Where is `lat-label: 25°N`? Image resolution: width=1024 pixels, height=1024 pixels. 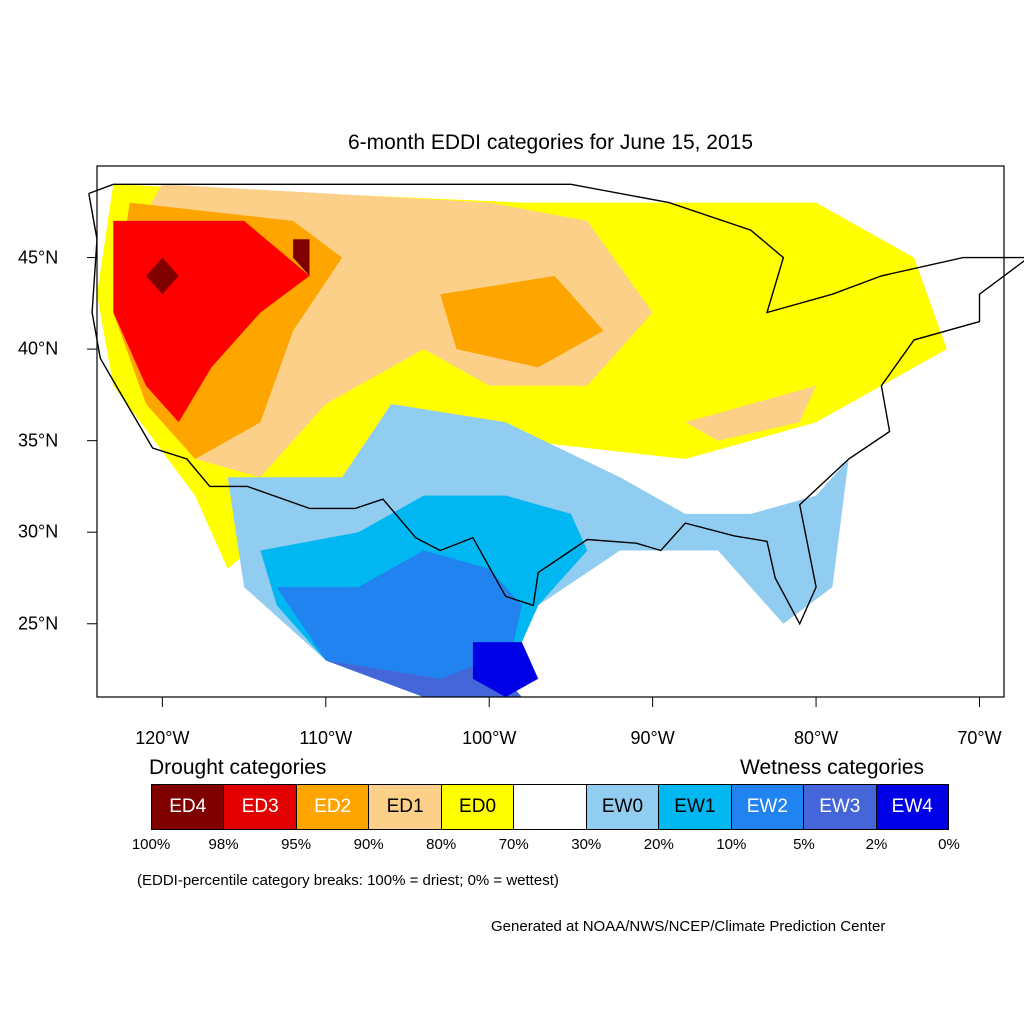 lat-label: 25°N is located at coordinates (38, 623).